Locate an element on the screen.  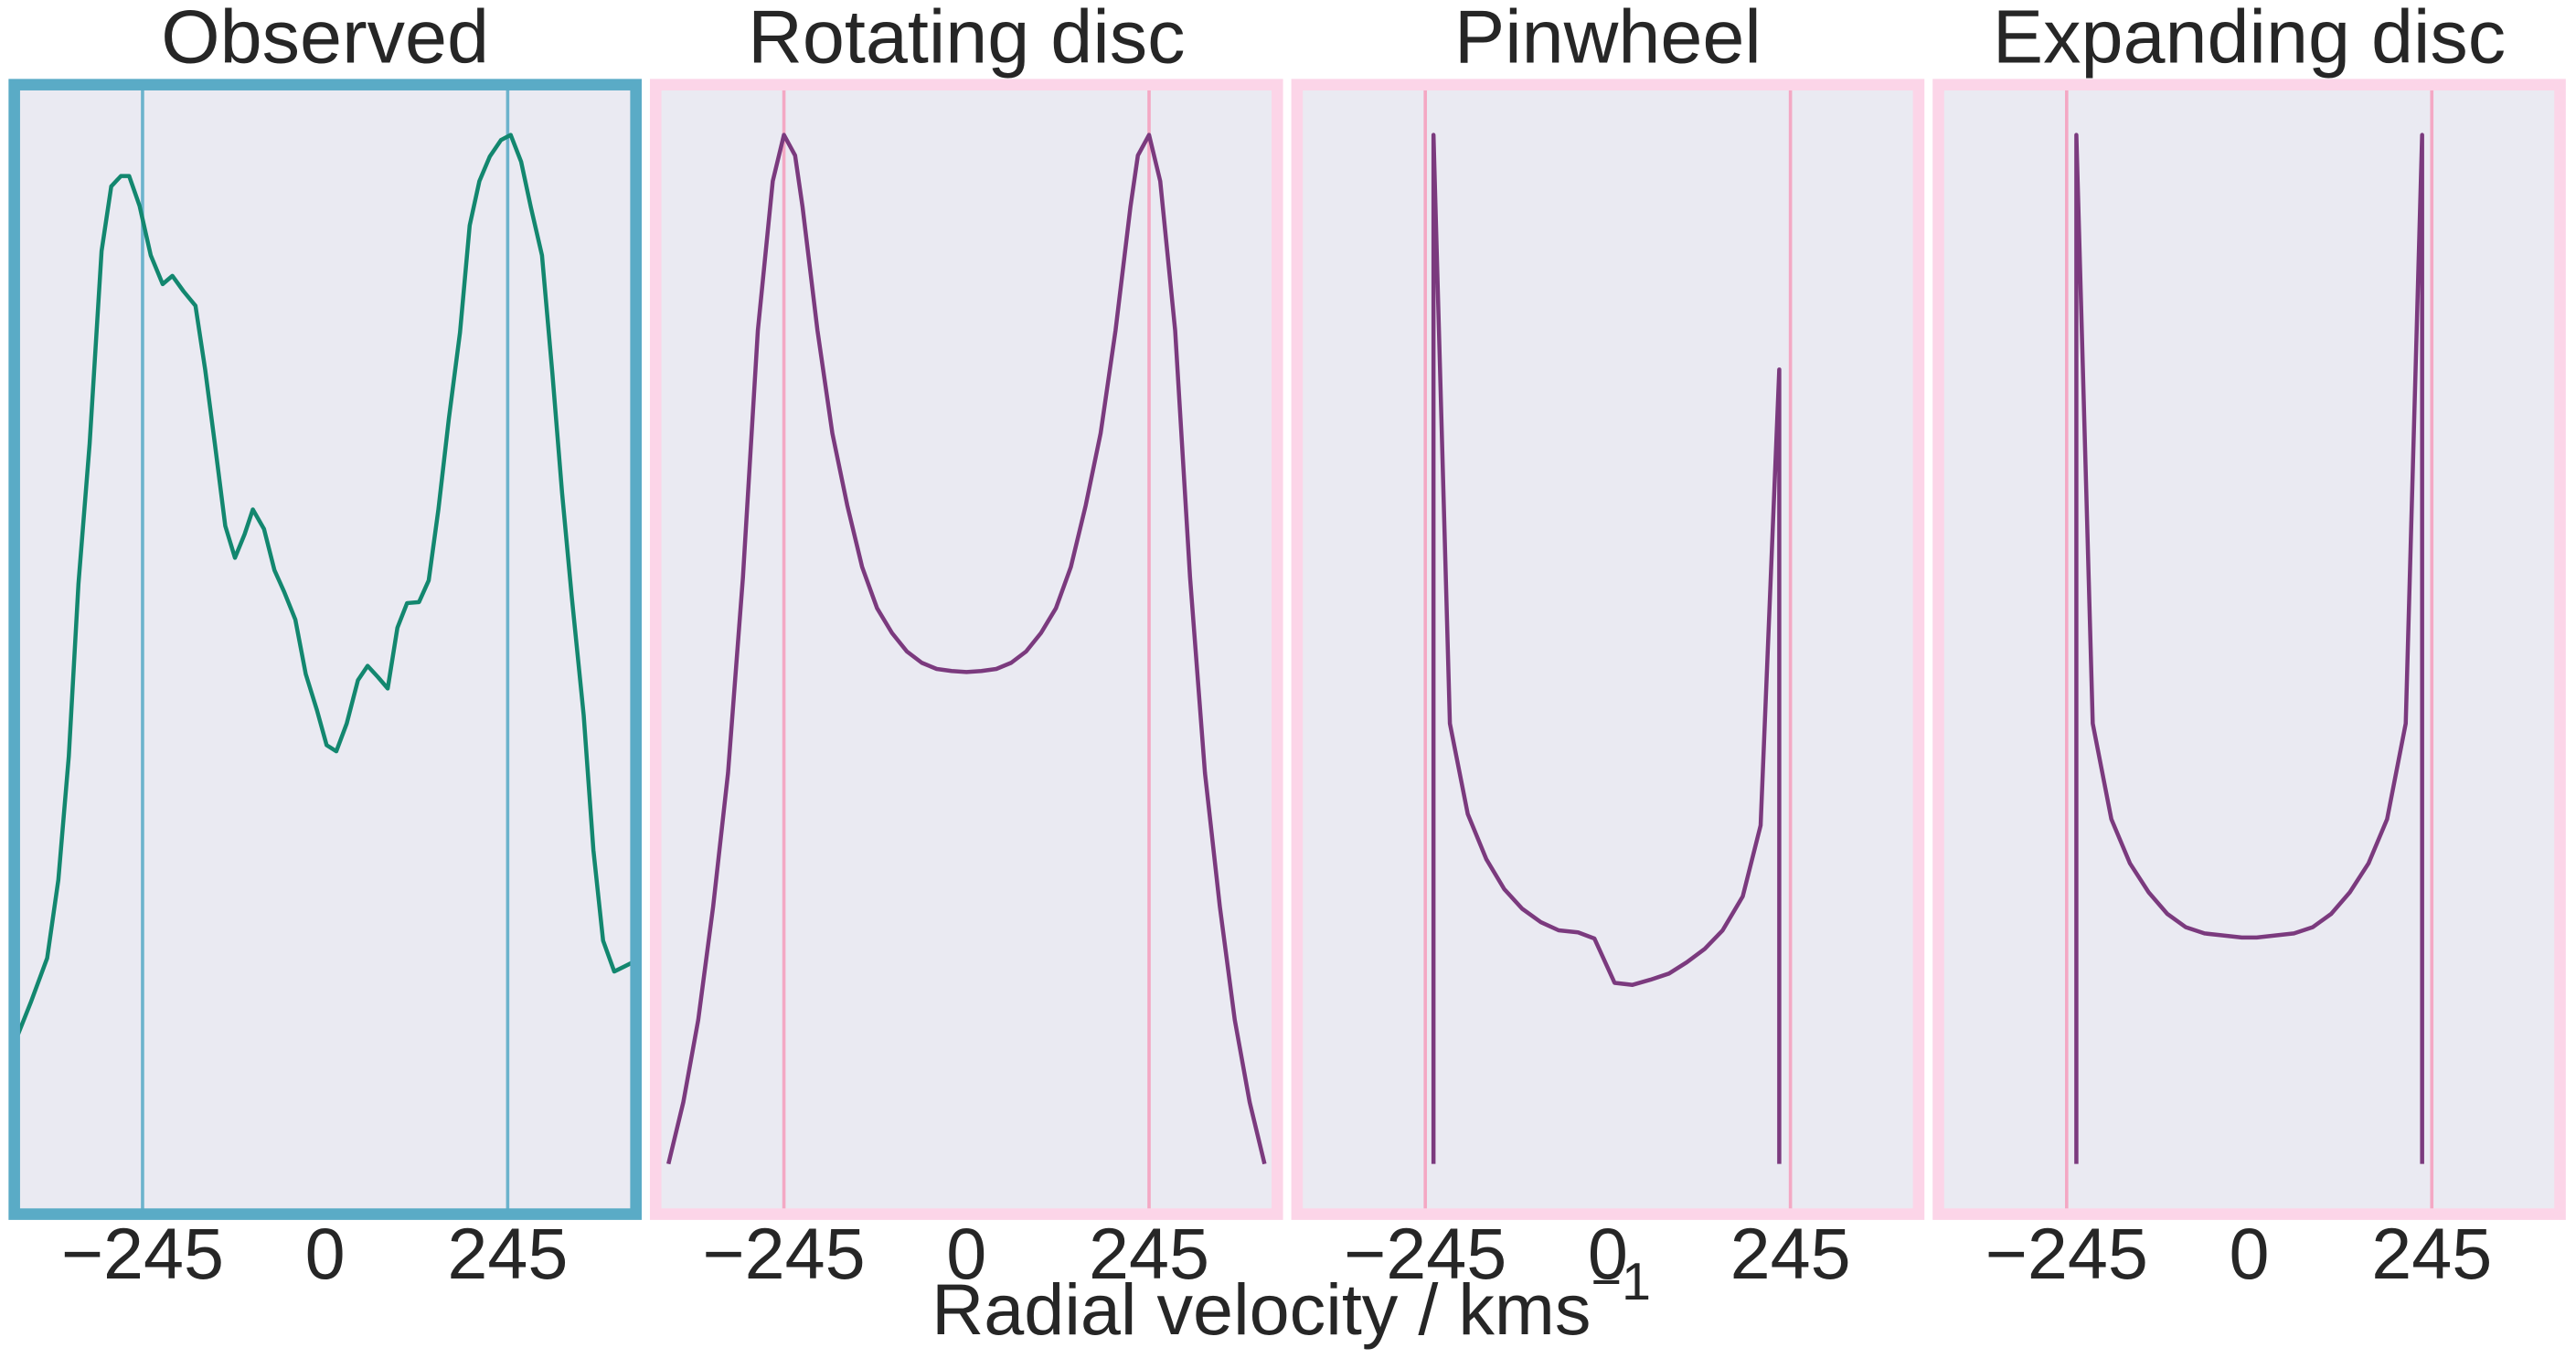
x-axis-label-exponent: −1 is located at coordinates (1621, 1282).